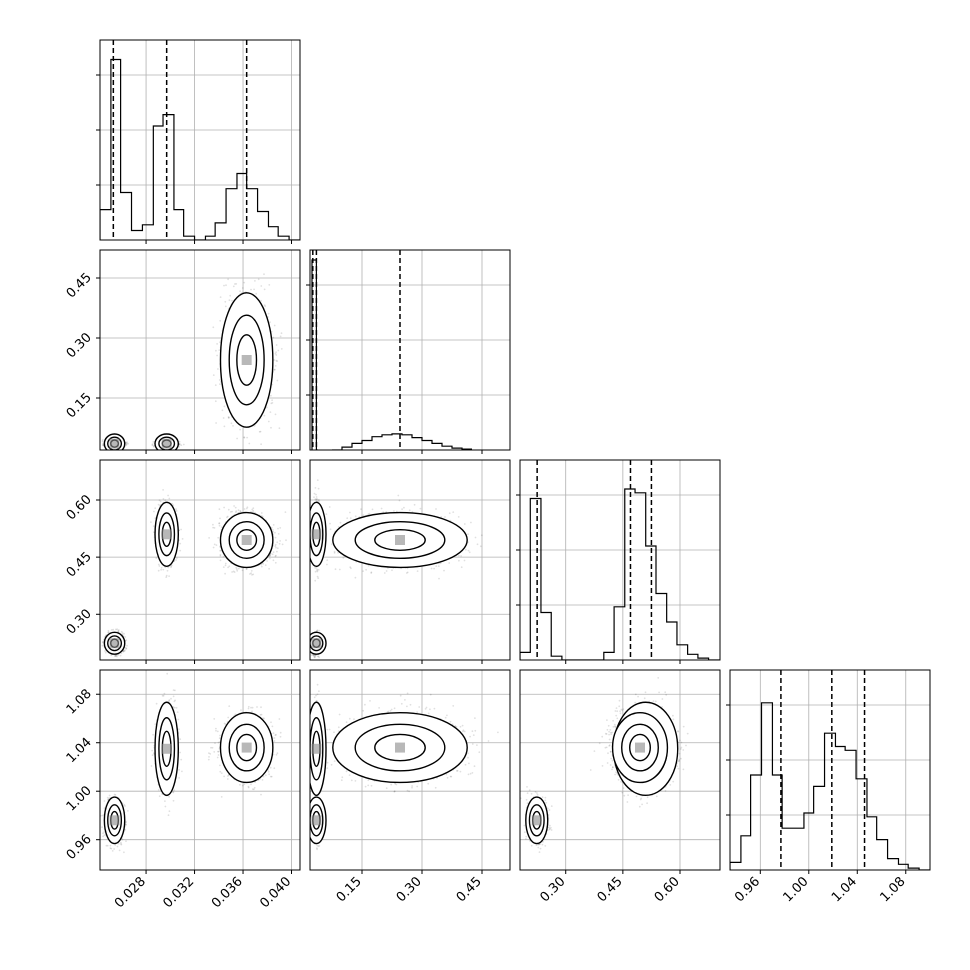  I want to click on y-tick-label-1-2: 0.45, so click(79, 285).